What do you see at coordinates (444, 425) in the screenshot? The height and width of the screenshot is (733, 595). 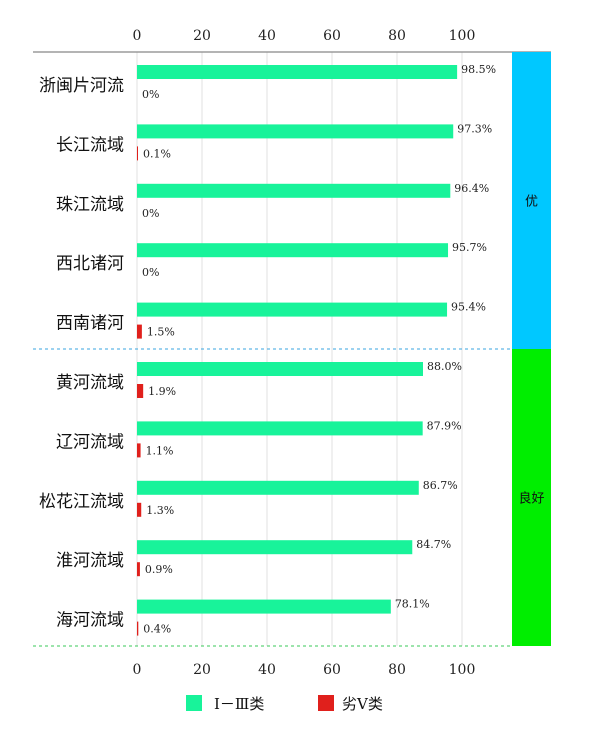 I see `data-label-good-6: 87.9%` at bounding box center [444, 425].